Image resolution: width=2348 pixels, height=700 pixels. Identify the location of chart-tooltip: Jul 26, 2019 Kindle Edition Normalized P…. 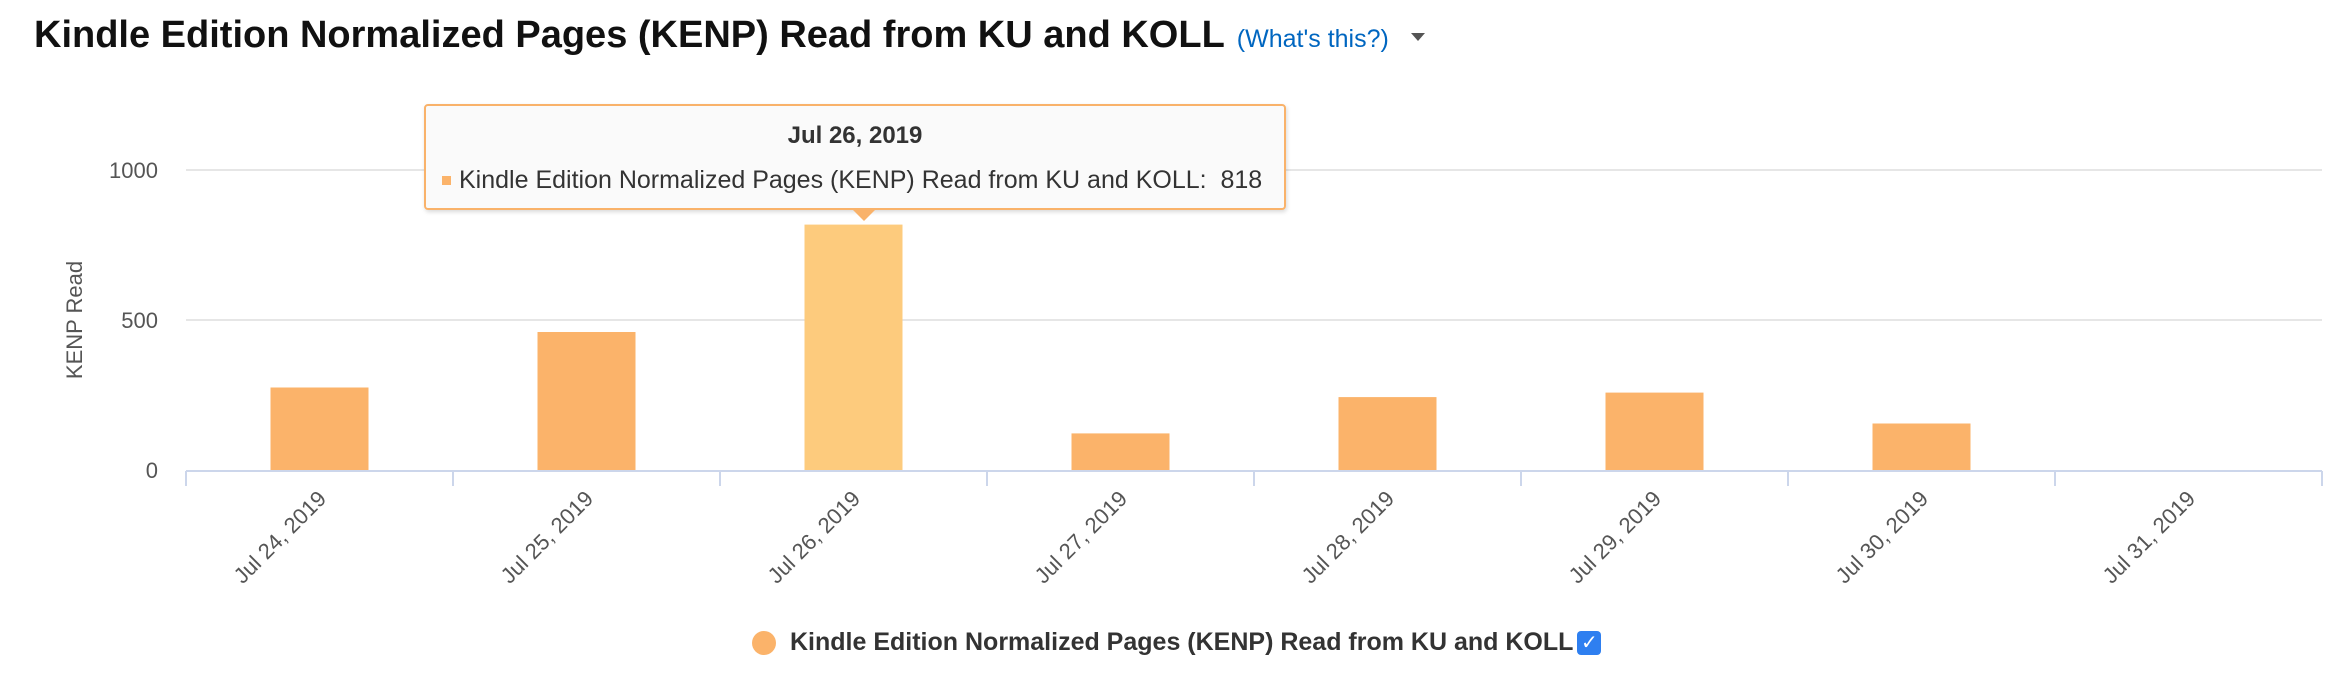
(855, 162).